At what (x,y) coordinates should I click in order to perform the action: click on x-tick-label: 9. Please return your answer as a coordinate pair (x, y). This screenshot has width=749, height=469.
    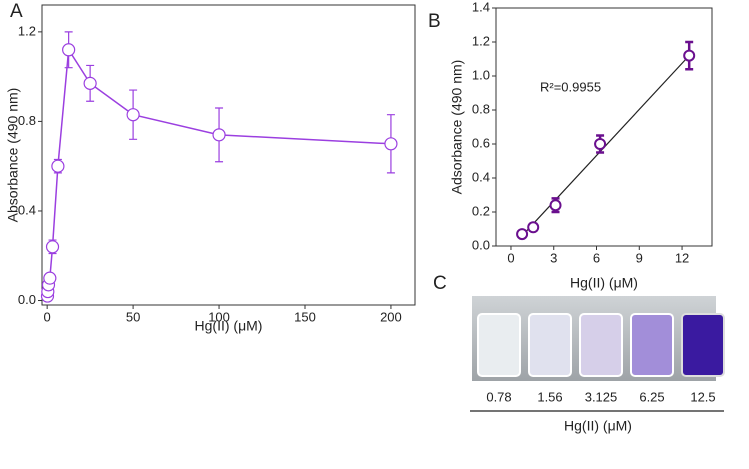
    Looking at the image, I should click on (639, 257).